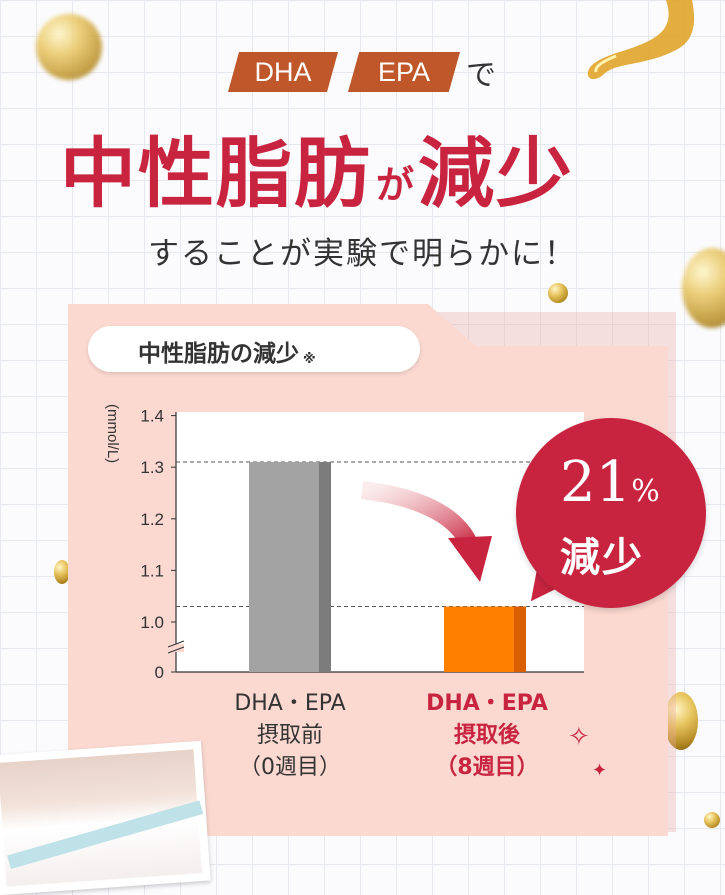 The height and width of the screenshot is (895, 725). Describe the element at coordinates (159, 672) in the screenshot. I see `y-tick-label: 0` at that location.